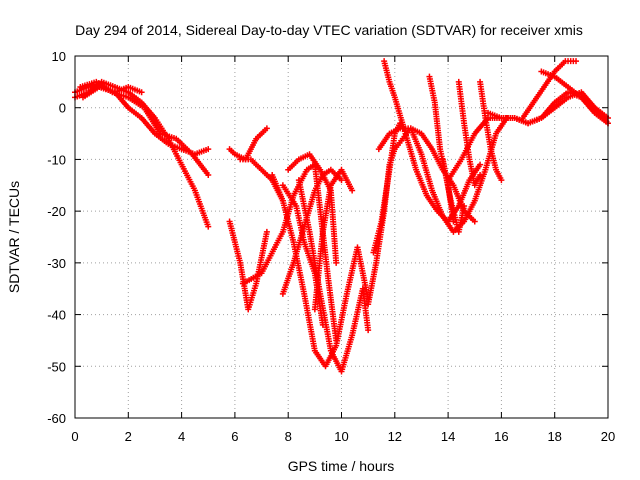 The height and width of the screenshot is (480, 640). Describe the element at coordinates (554, 436) in the screenshot. I see `x-tick-label: 18` at that location.